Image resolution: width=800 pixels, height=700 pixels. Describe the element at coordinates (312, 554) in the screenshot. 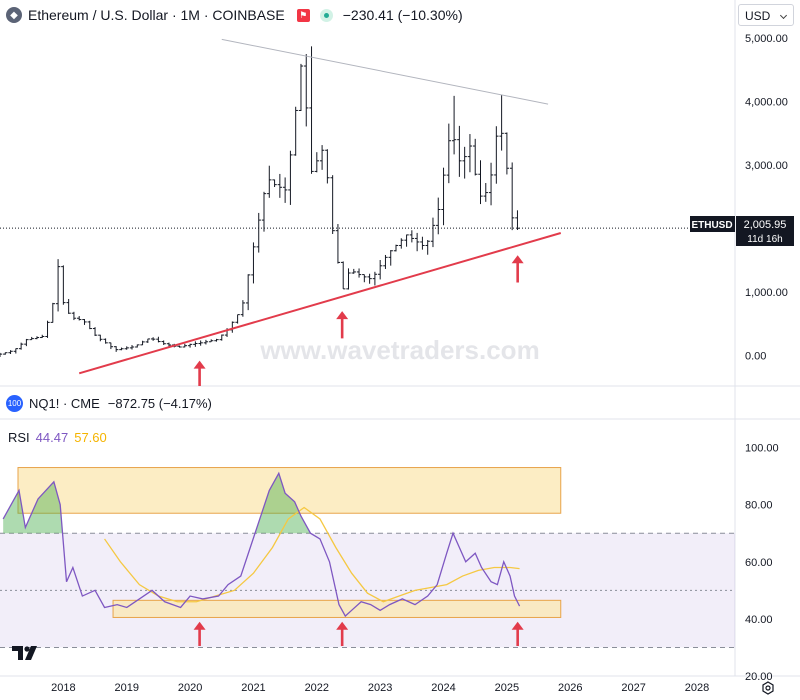

I see `rsi-ma-line` at that location.